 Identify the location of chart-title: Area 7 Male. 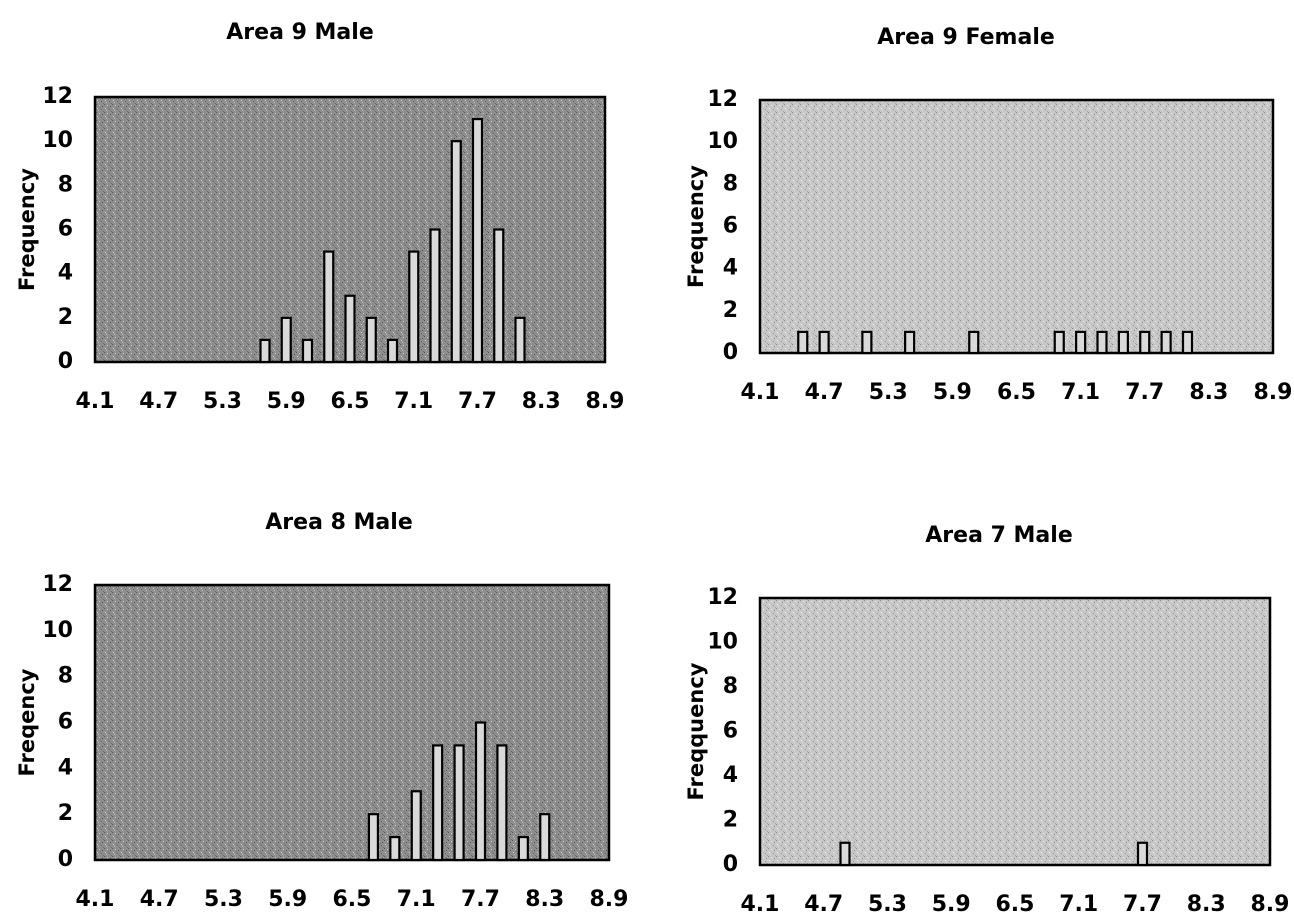
(998, 535).